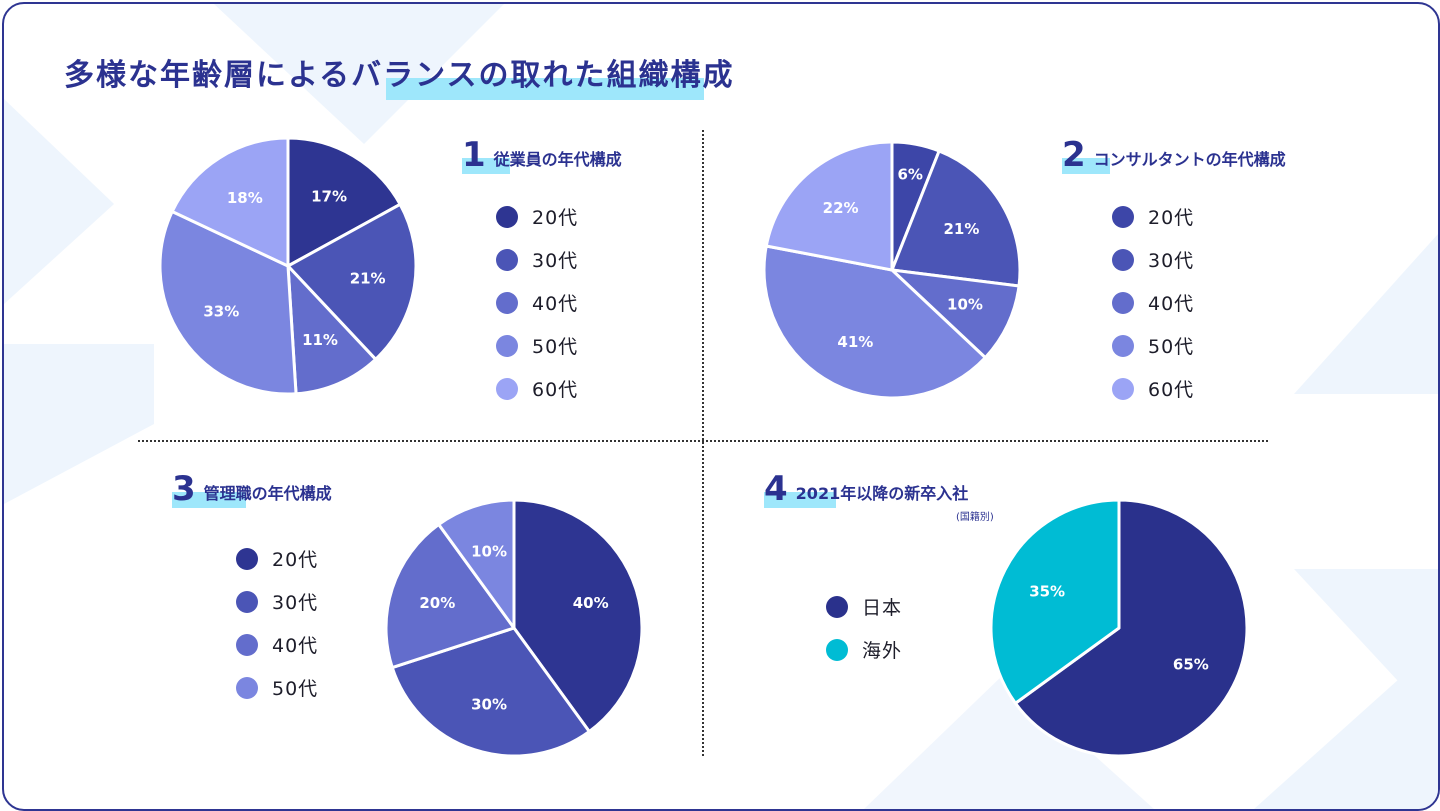  I want to click on pie-slice-label: 22%, so click(841, 208).